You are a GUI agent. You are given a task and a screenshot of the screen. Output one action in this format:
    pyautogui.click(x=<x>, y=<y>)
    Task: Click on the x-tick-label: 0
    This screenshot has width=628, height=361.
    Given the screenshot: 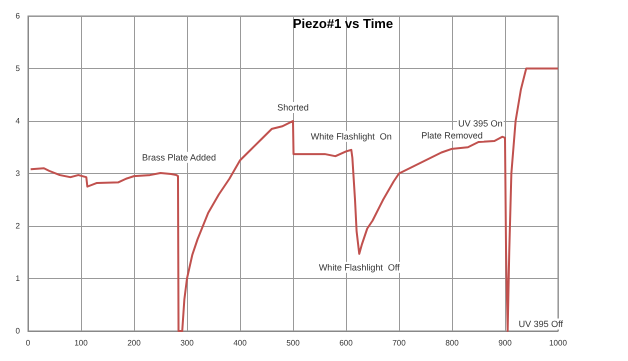 What is the action you would take?
    pyautogui.click(x=28, y=343)
    